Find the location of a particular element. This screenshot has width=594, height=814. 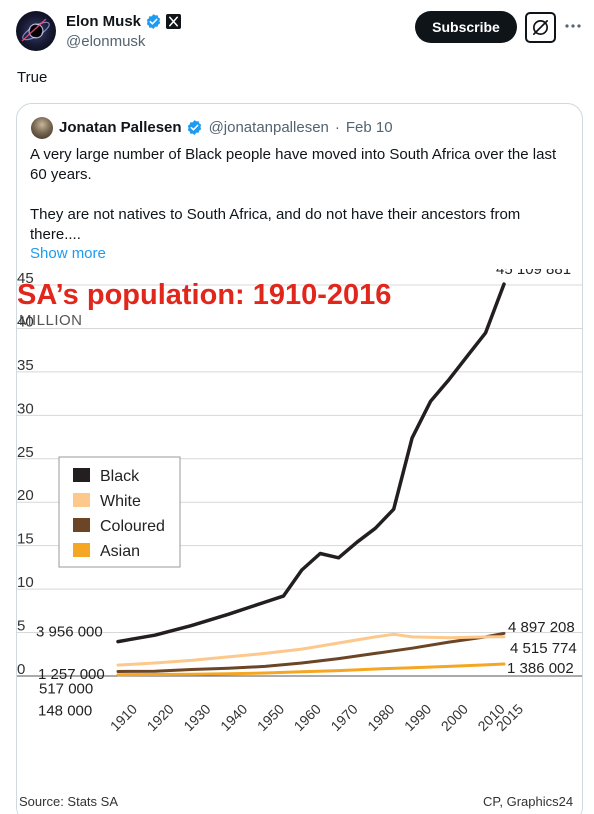

y-tick-label: 45 is located at coordinates (25, 278).